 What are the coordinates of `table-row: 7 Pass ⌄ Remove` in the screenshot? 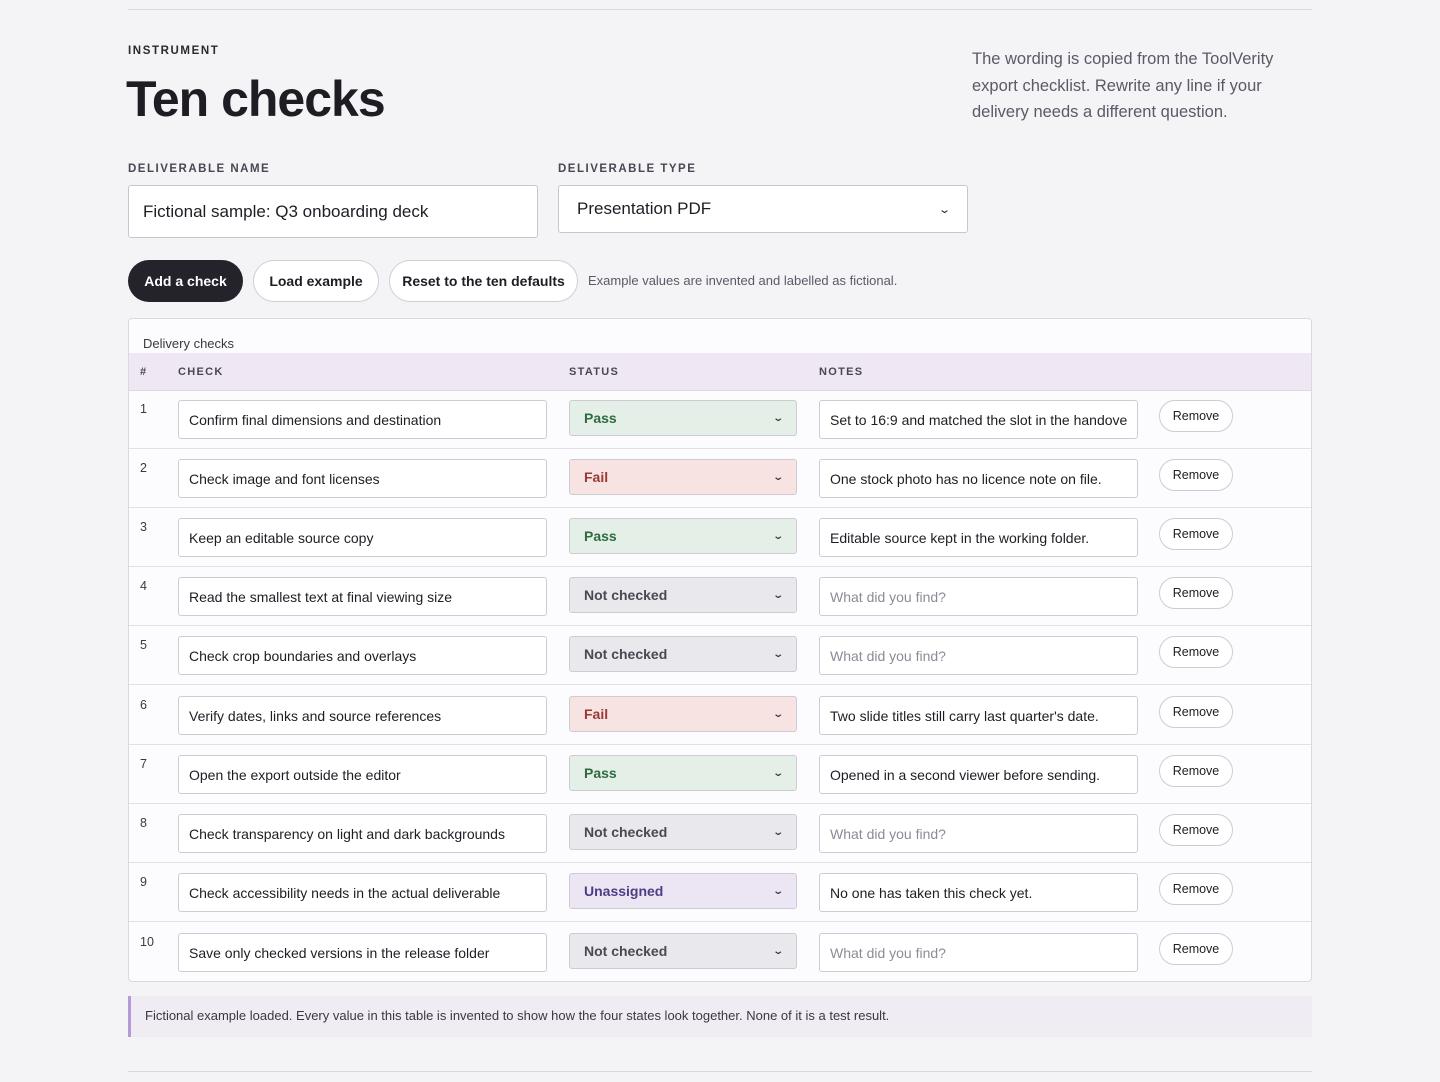 It's located at (720, 774).